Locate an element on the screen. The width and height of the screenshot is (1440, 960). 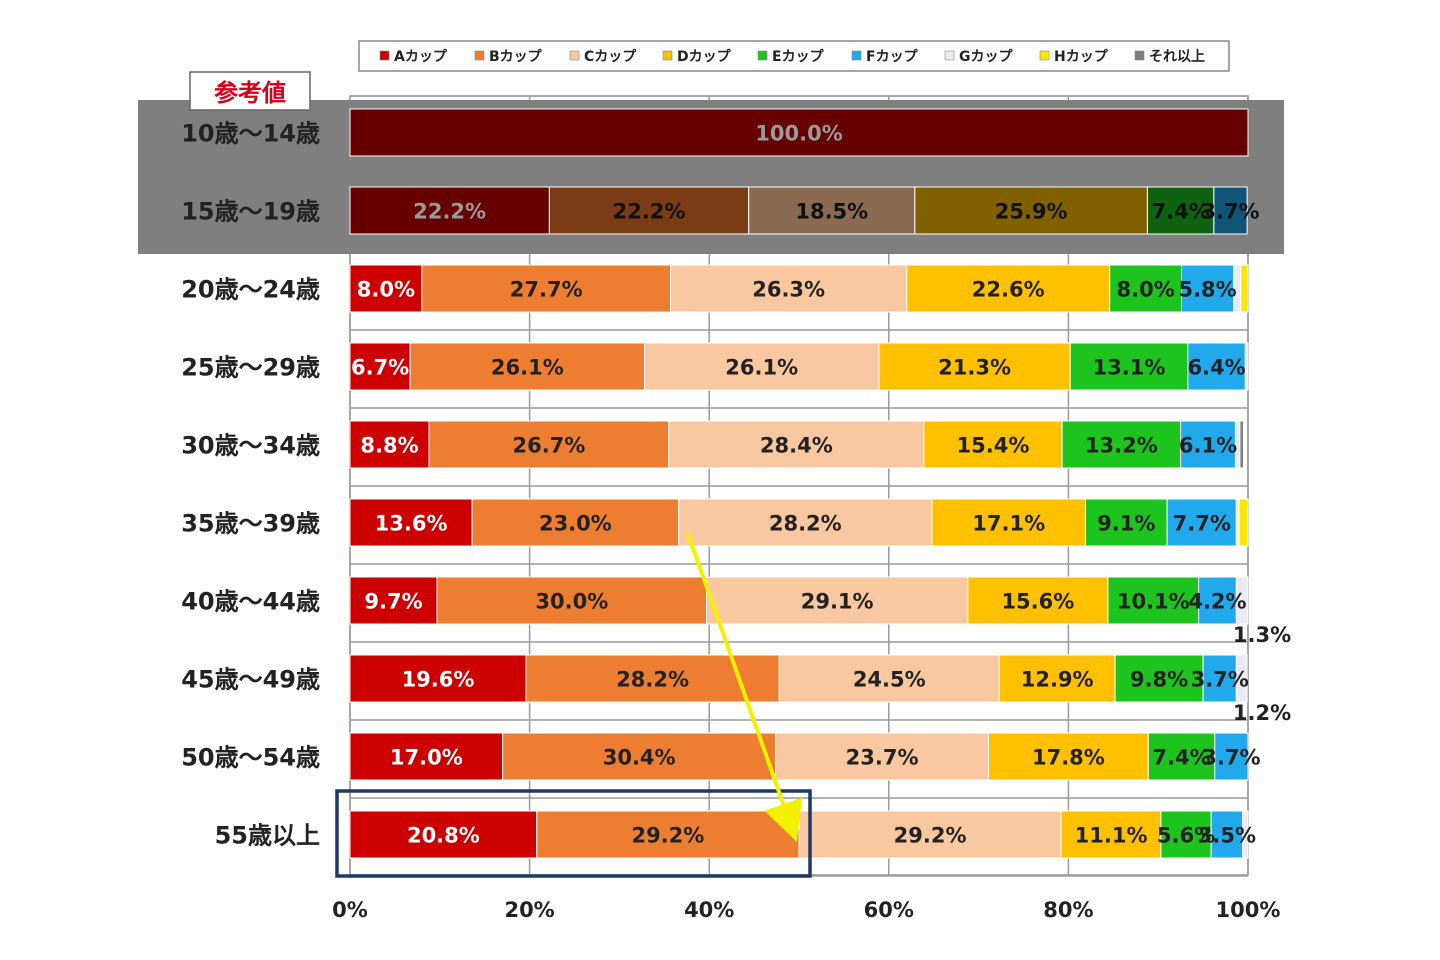
legend-label: Aカップ is located at coordinates (421, 57).